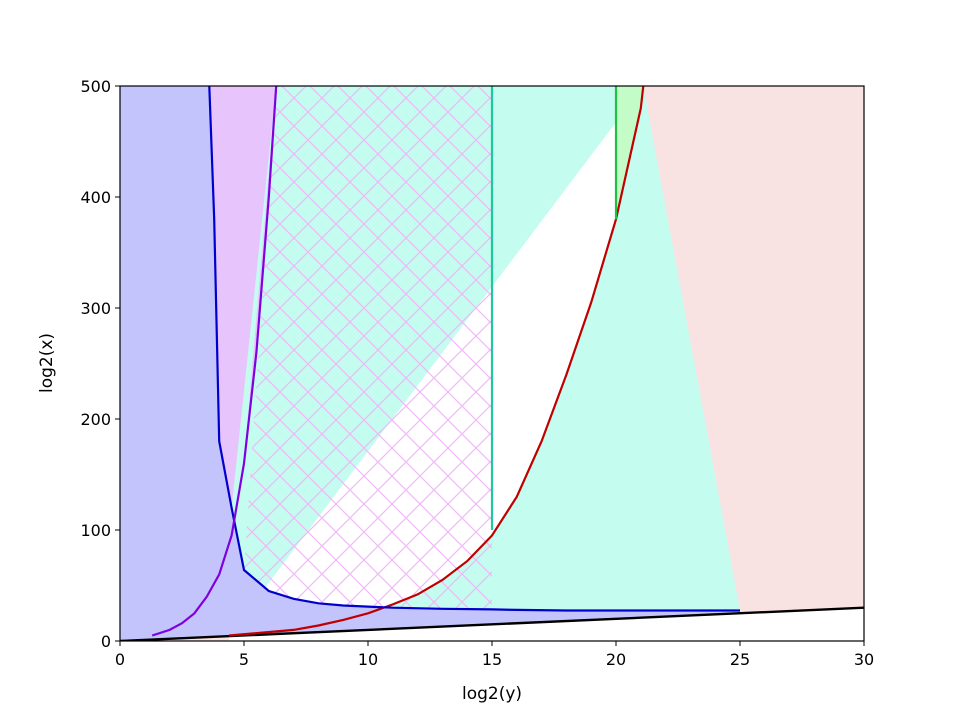 The image size is (960, 720). I want to click on x-tick-label: 25, so click(740, 659).